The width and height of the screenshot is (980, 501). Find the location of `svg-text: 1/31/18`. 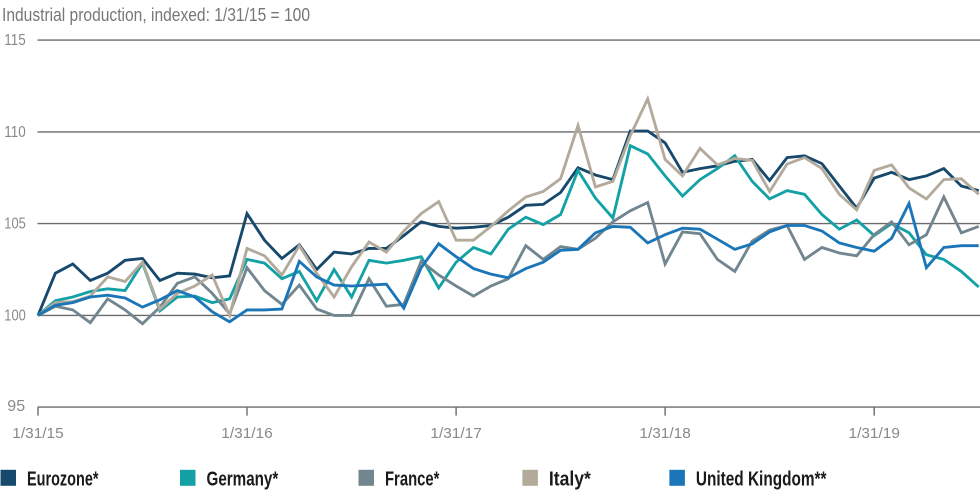

svg-text: 1/31/18 is located at coordinates (664, 434).